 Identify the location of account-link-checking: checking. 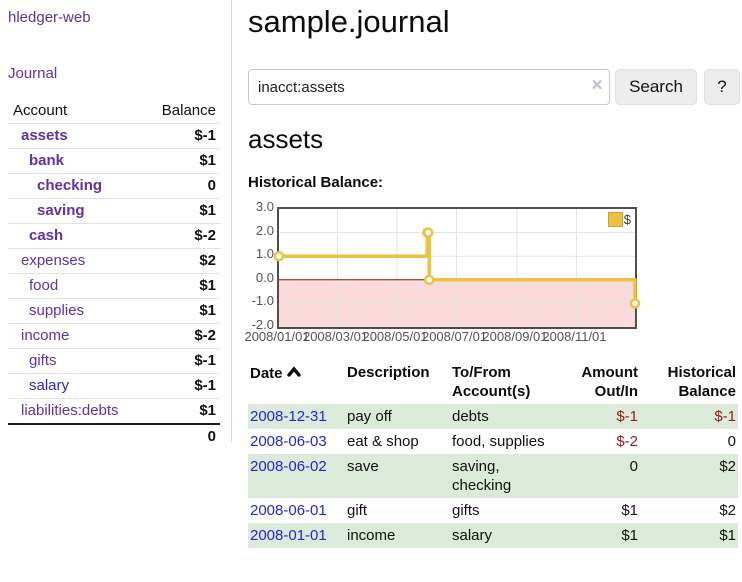
(70, 185).